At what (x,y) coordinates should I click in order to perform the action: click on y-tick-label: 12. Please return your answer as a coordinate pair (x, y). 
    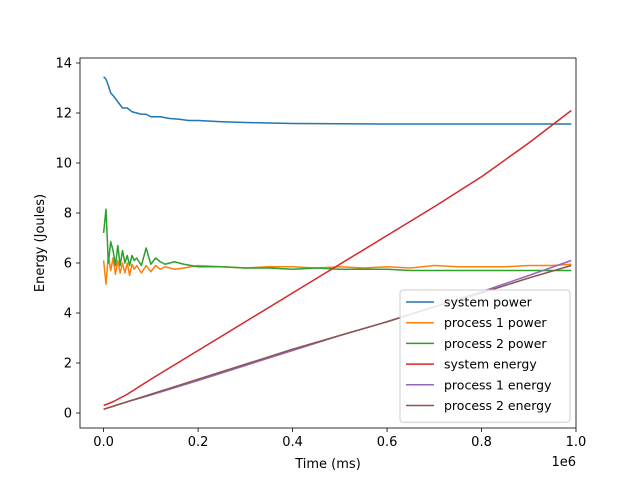
    Looking at the image, I should click on (63, 114).